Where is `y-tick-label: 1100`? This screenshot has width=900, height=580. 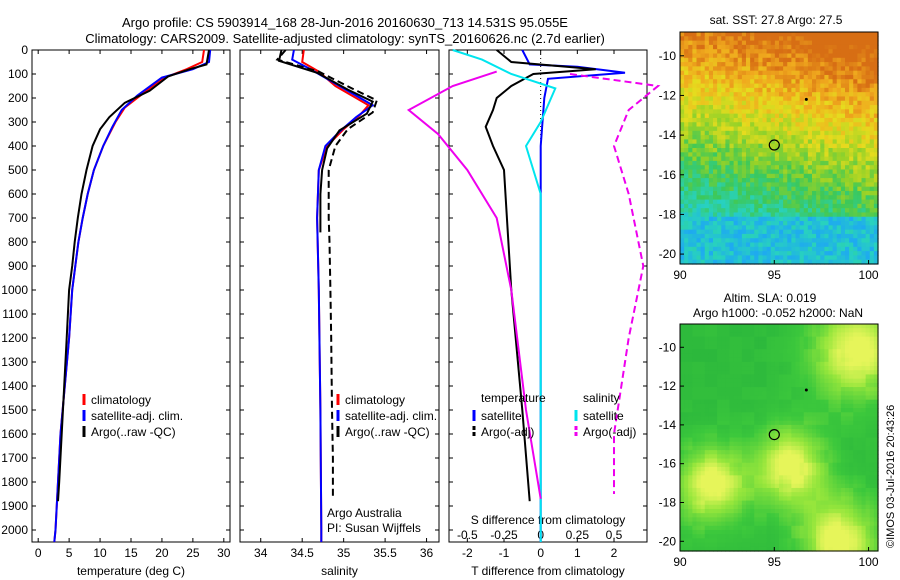
y-tick-label: 1100 is located at coordinates (15, 314).